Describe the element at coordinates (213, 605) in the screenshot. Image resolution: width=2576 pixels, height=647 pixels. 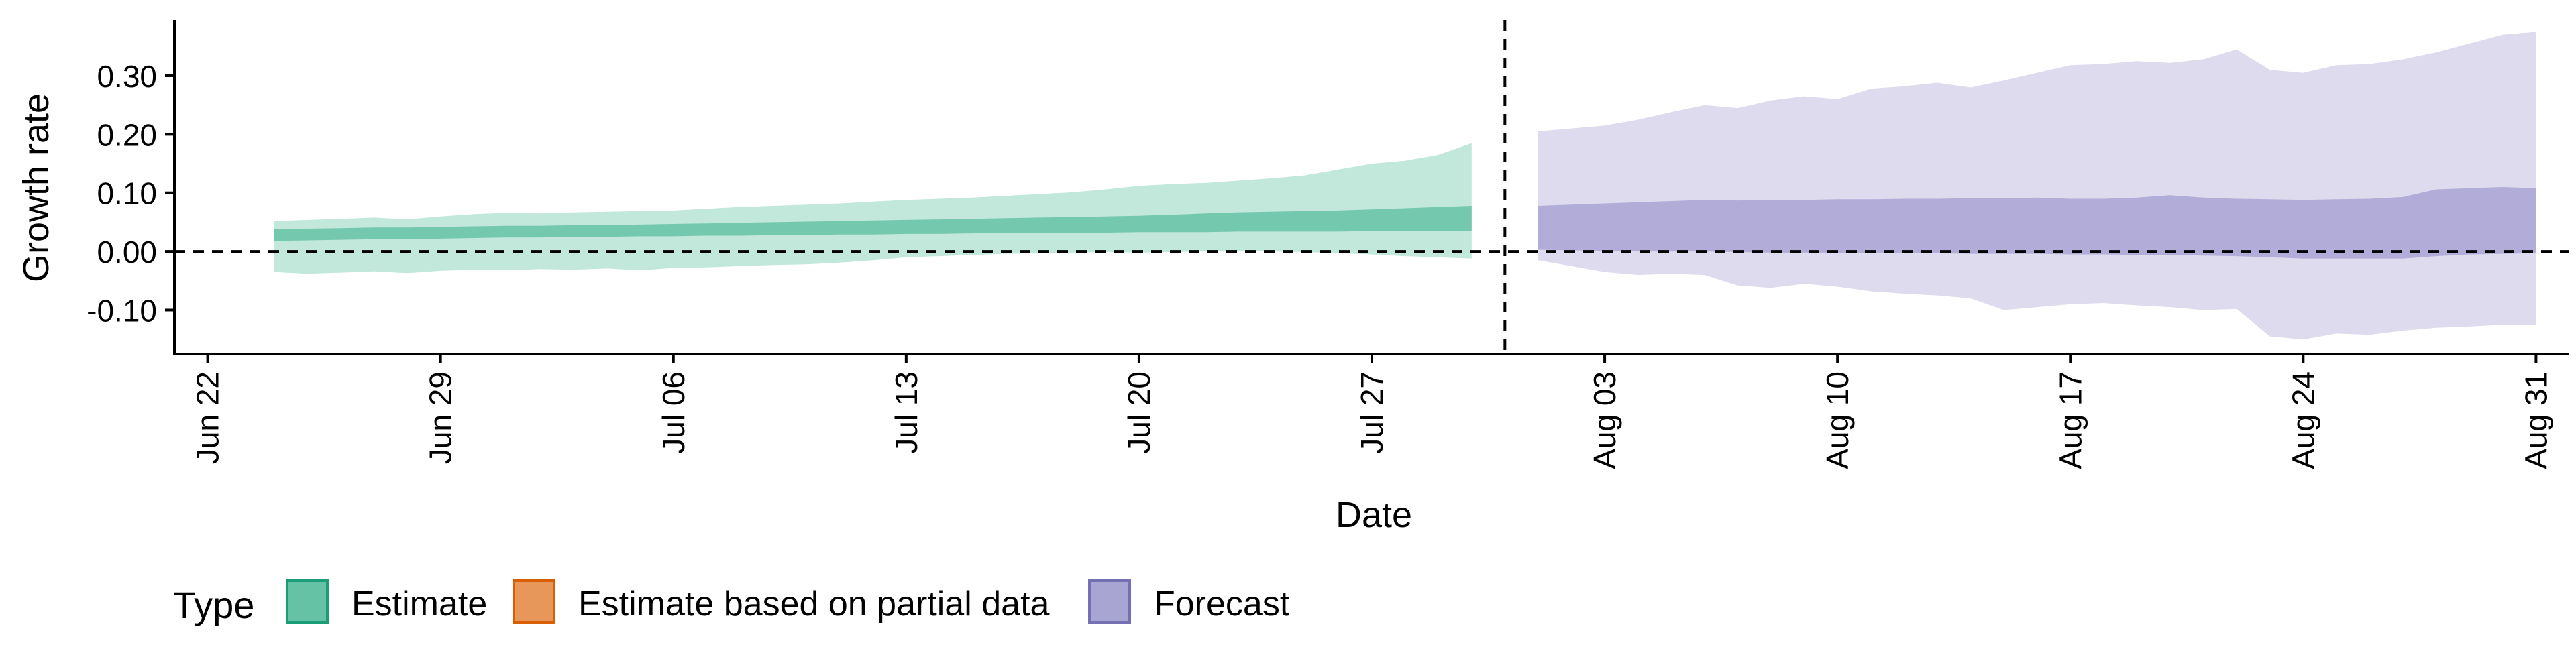
I see `legend-title: Type` at that location.